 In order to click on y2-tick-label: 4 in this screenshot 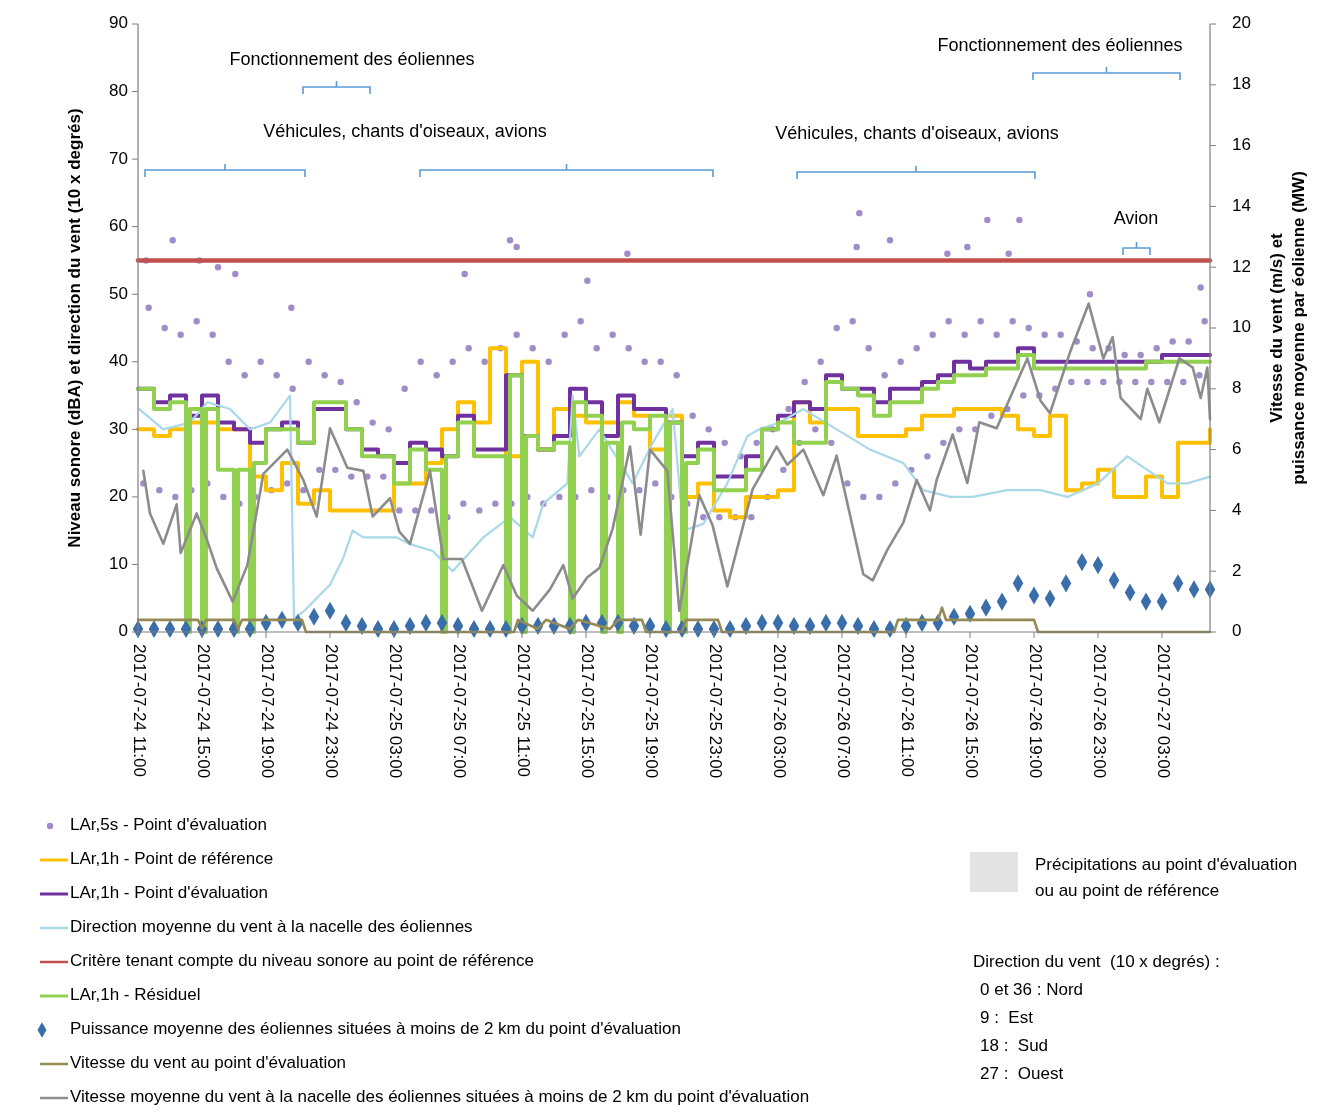, I will do `click(1237, 509)`.